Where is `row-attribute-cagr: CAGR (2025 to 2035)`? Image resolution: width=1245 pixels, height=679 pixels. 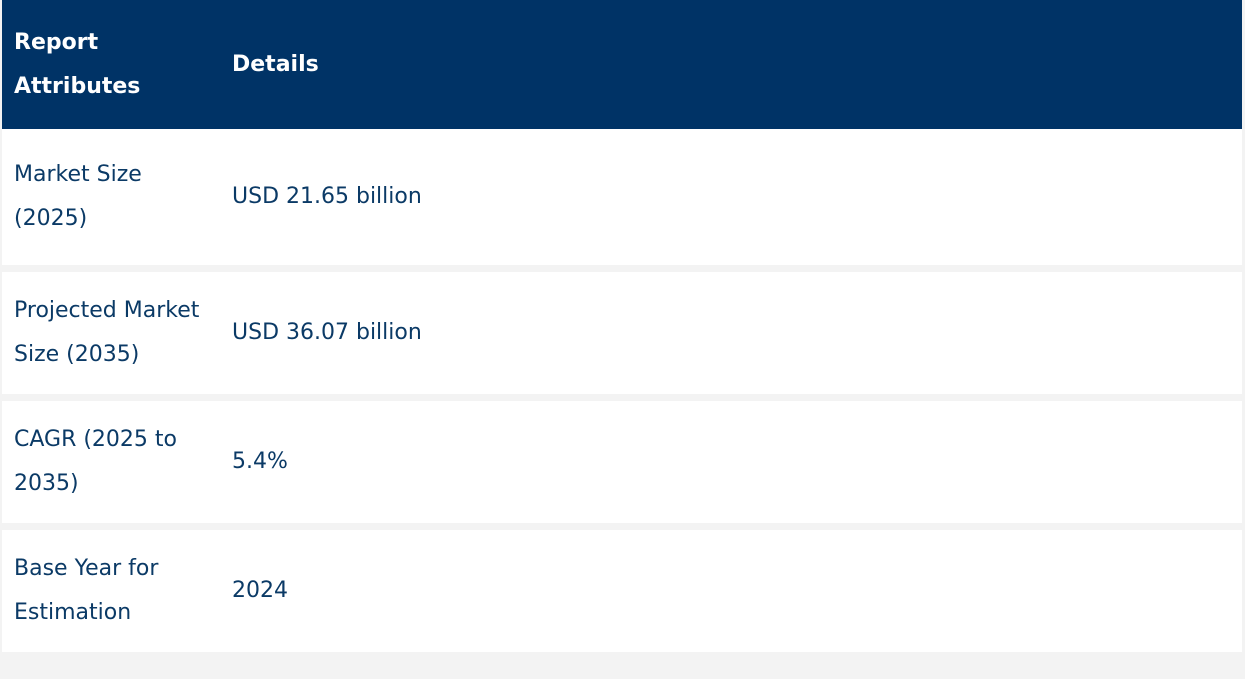 row-attribute-cagr: CAGR (2025 to 2035) is located at coordinates (111, 458).